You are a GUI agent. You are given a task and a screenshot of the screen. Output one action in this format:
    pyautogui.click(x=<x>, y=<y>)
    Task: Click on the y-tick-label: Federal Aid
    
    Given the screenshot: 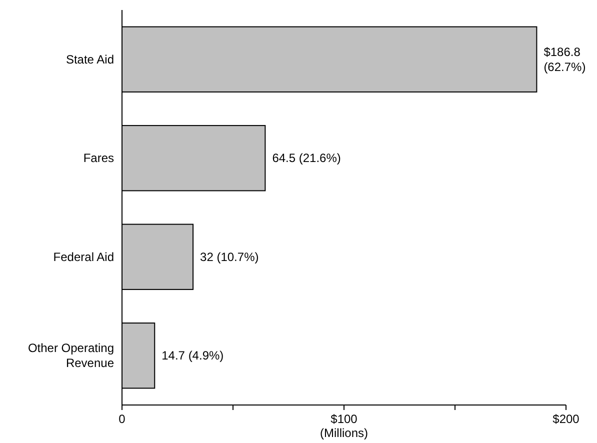 What is the action you would take?
    pyautogui.click(x=83, y=257)
    